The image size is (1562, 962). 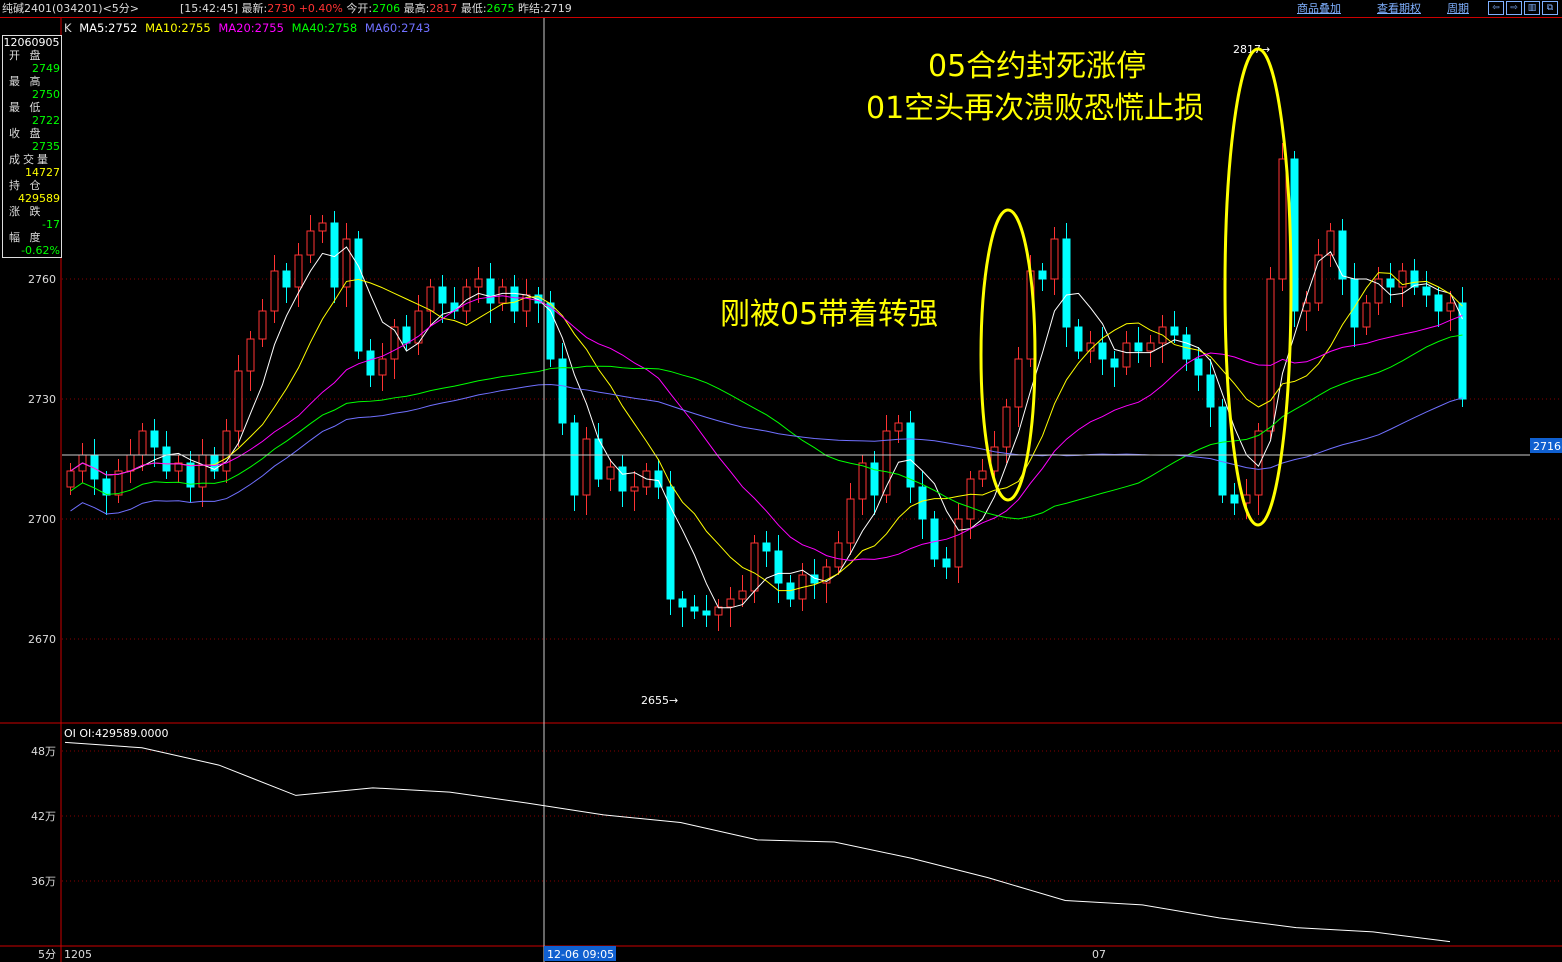 I want to click on oi-y-tick-label: 42万, so click(x=43, y=816).